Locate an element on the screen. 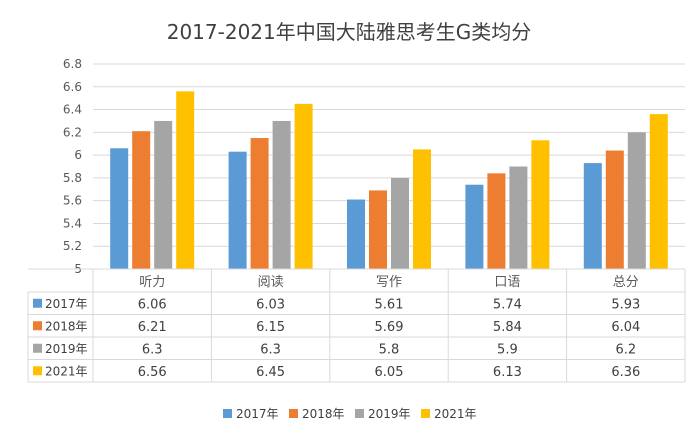  legend: 2017年 2018年 2019年 2021年 is located at coordinates (350, 414).